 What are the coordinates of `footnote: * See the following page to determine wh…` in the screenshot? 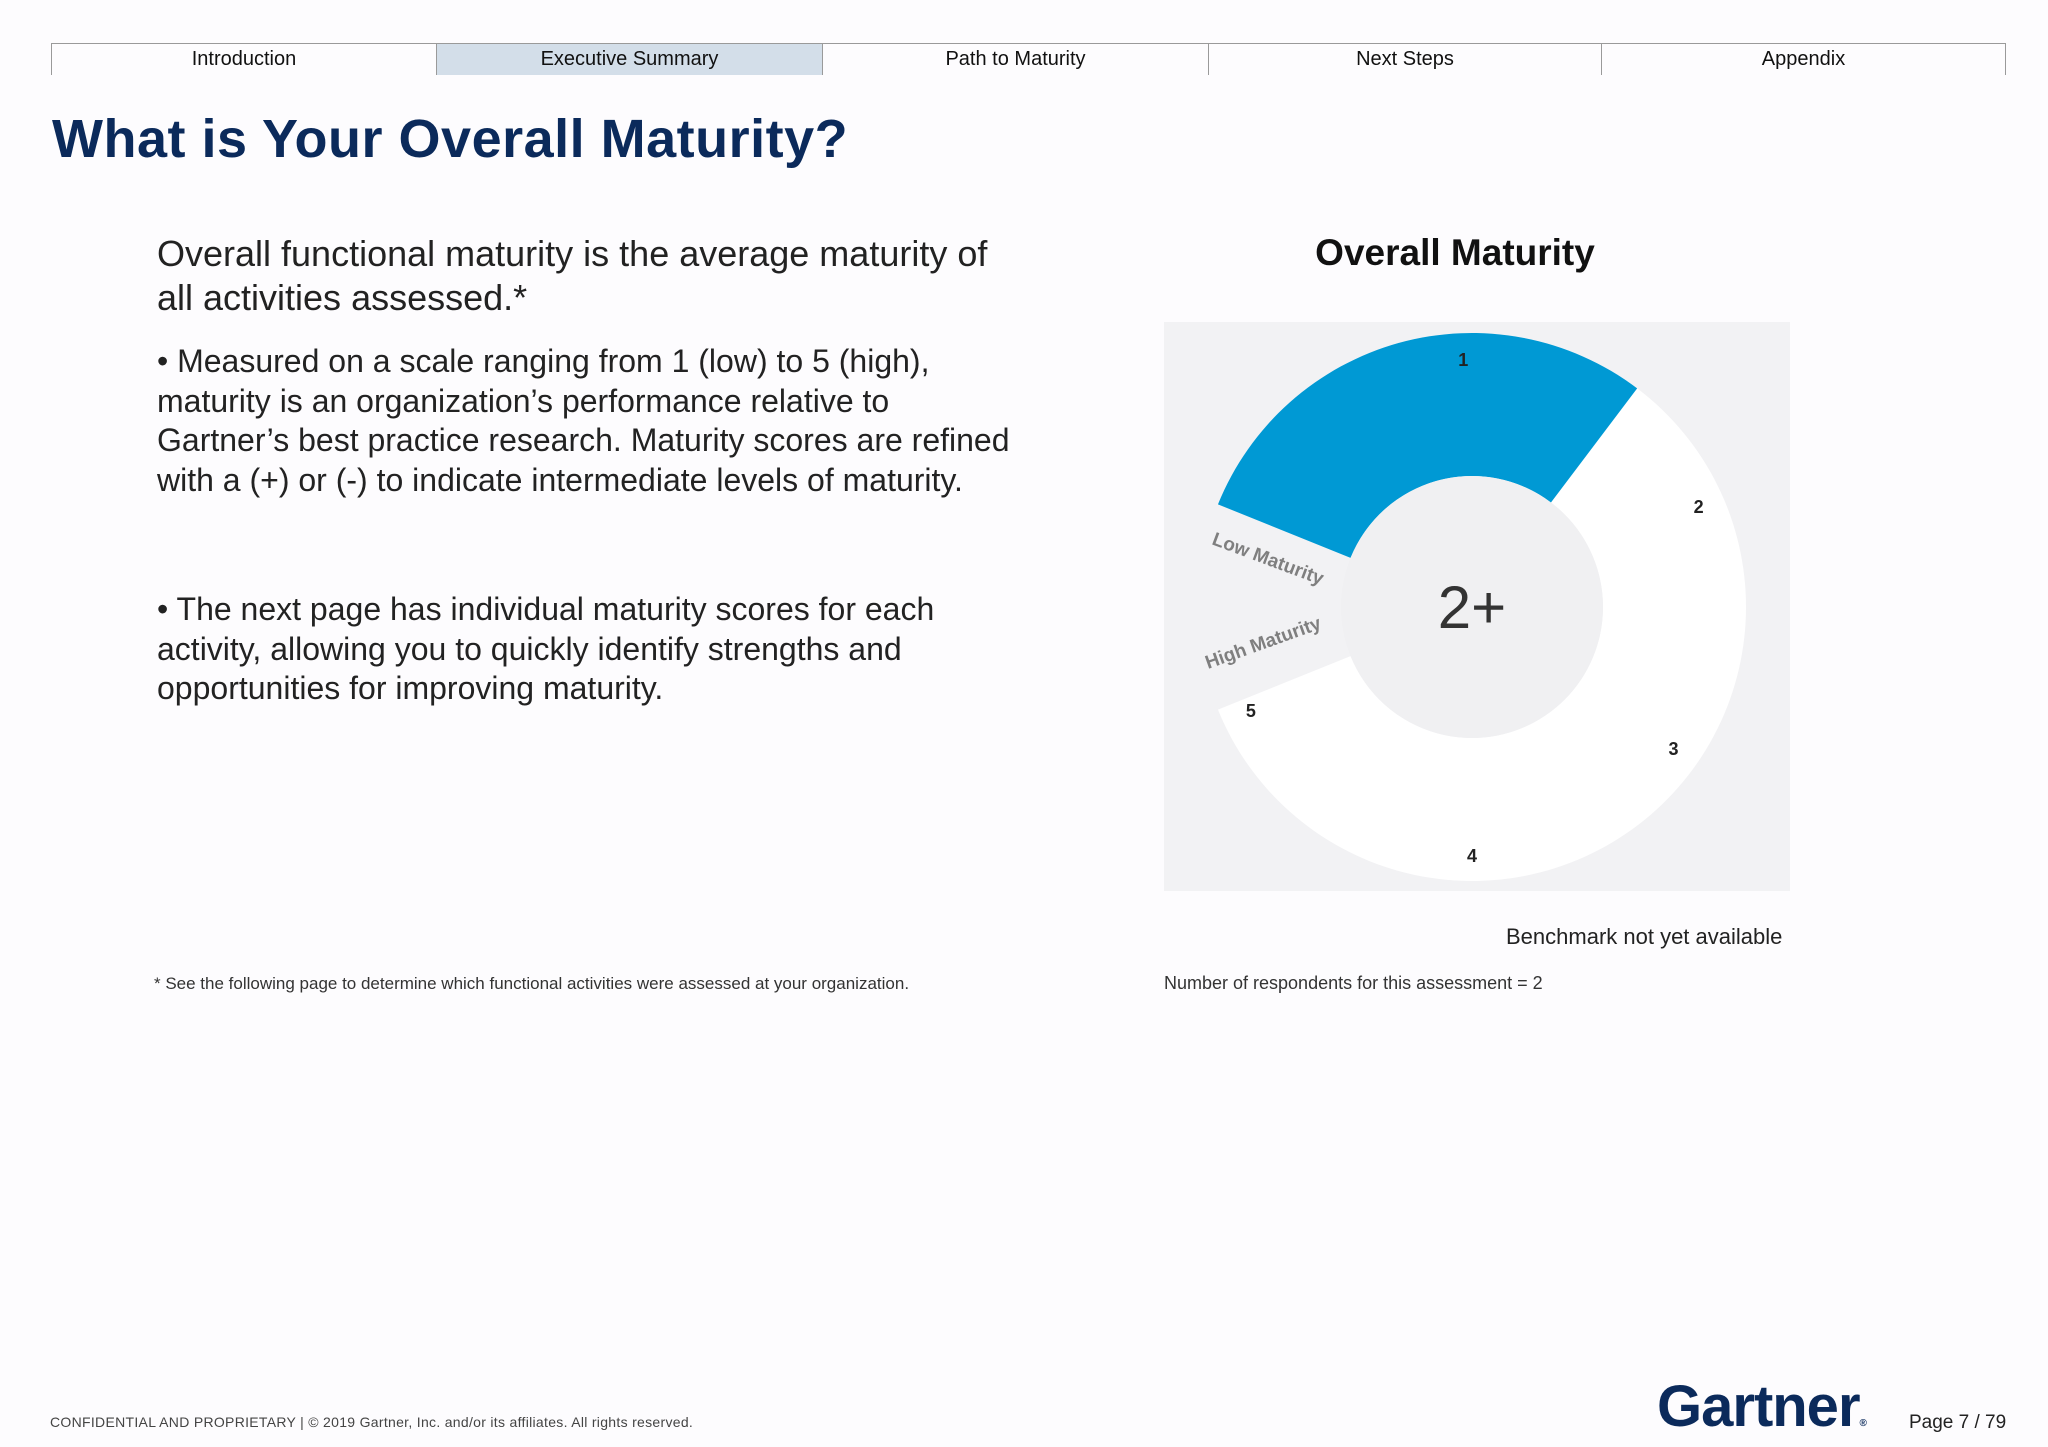 It's located at (532, 983).